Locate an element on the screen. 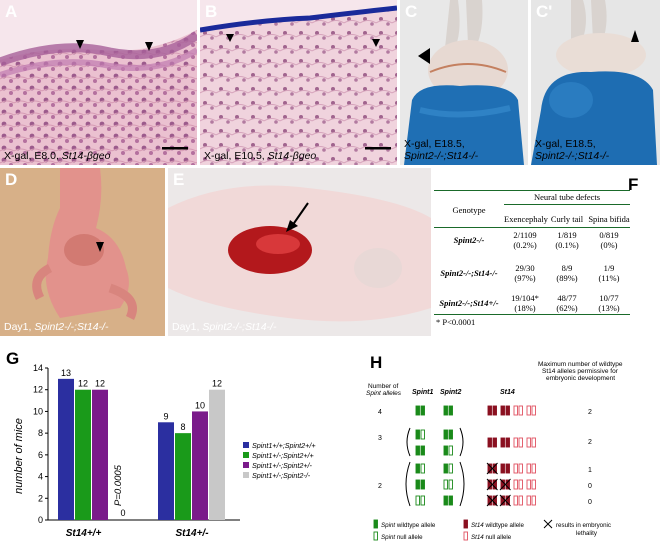  panel-e-caption: Day1, Spint2-/-;St14-/- is located at coordinates (224, 327).